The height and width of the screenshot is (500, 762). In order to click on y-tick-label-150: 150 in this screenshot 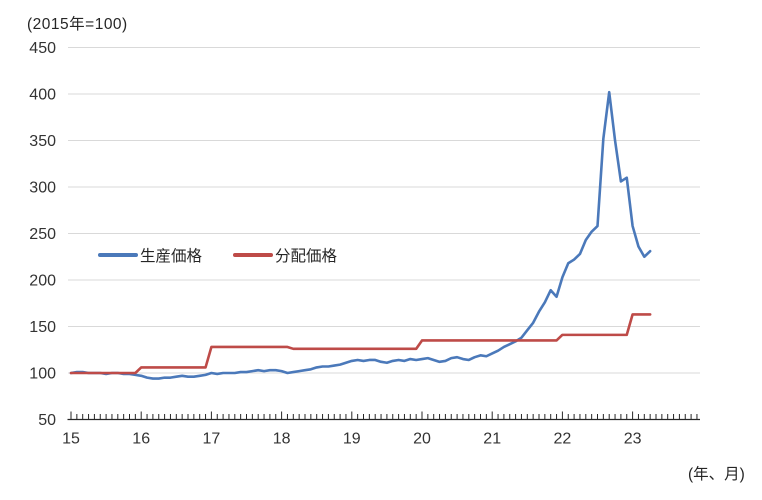, I will do `click(42, 327)`.